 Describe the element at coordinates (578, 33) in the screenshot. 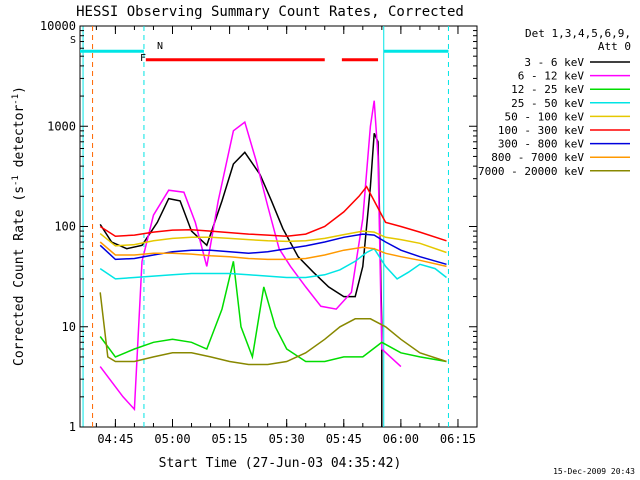

I see `legend-header-line1: Det 1,3,4,5,6,9,` at that location.